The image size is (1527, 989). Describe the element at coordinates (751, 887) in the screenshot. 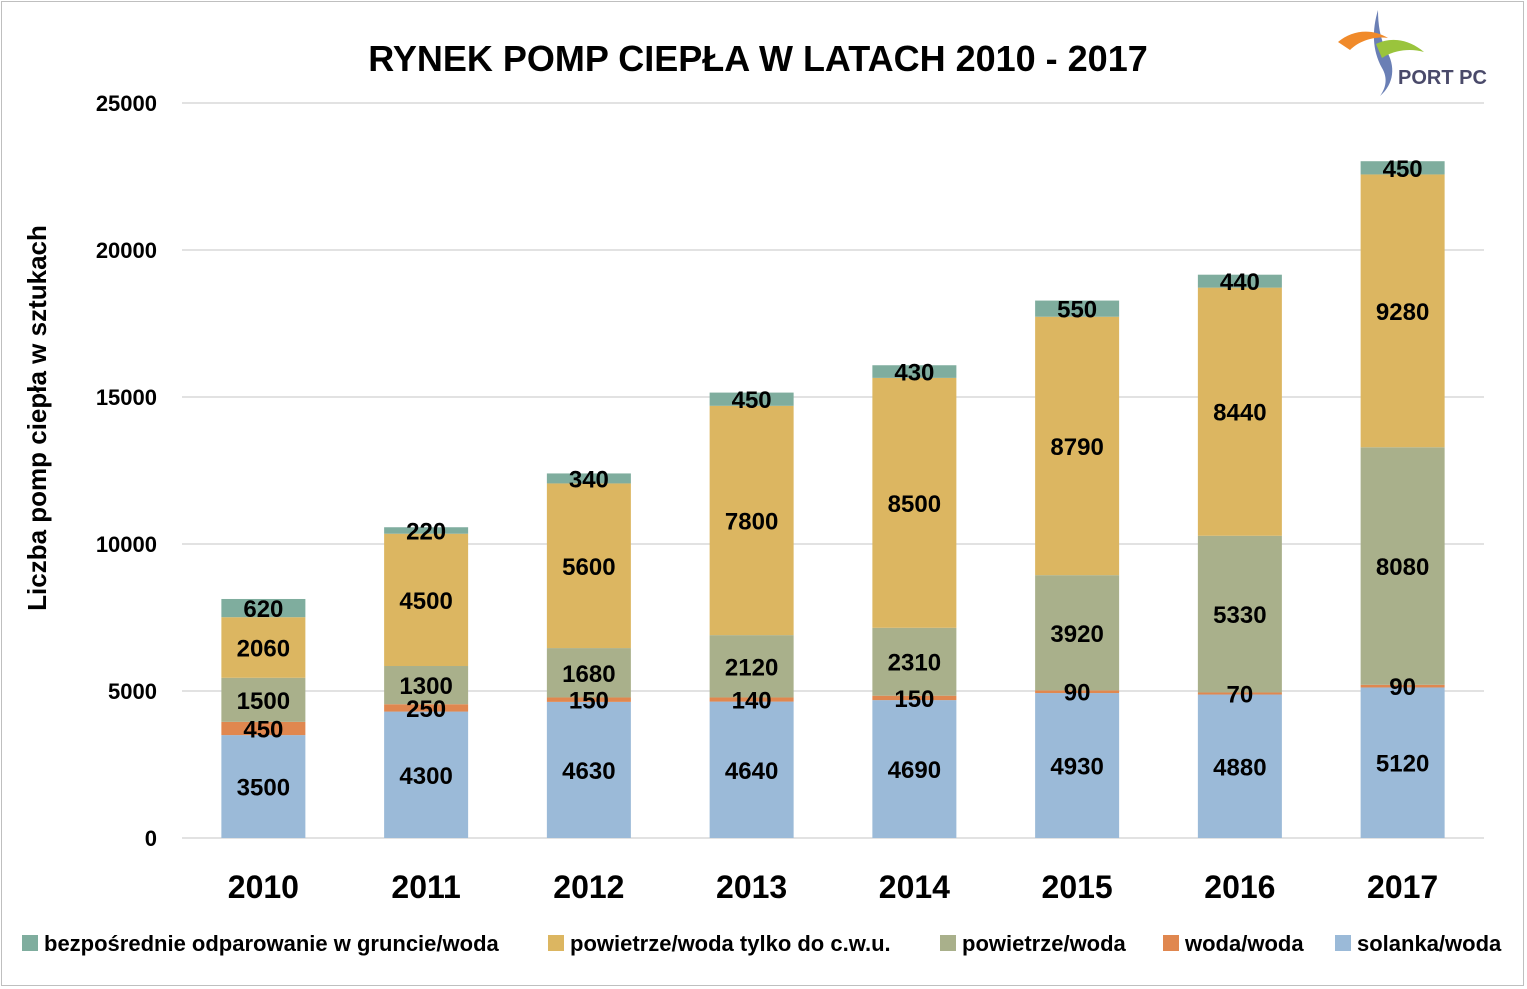

I see `x-tick-label: 2013` at that location.